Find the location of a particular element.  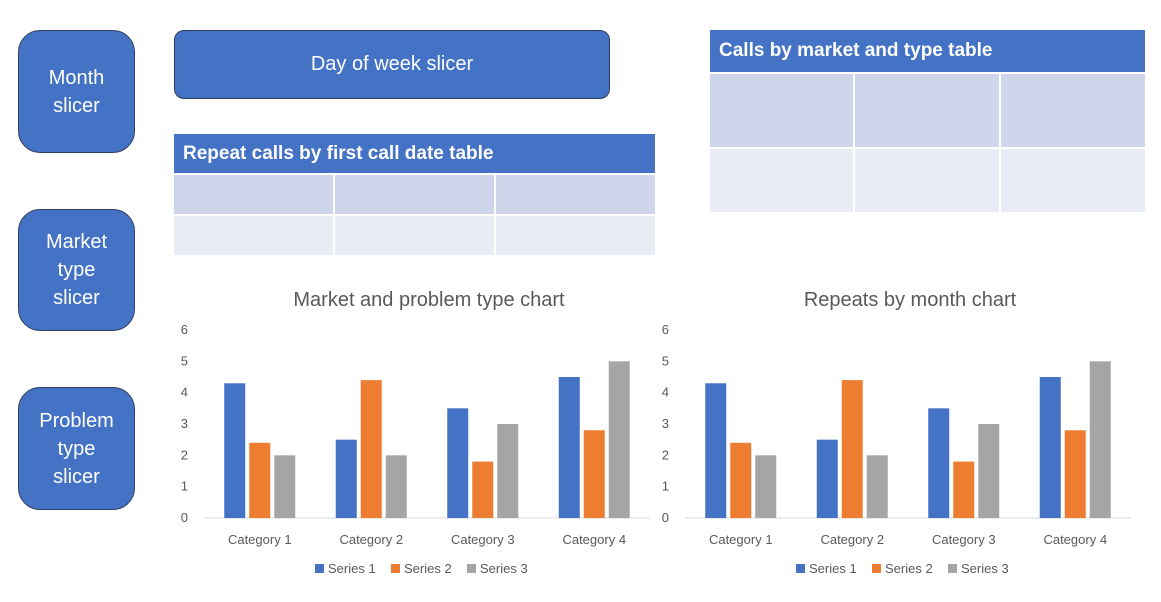

repeat-calls-table: Repeat calls by first call date table is located at coordinates (414, 194).